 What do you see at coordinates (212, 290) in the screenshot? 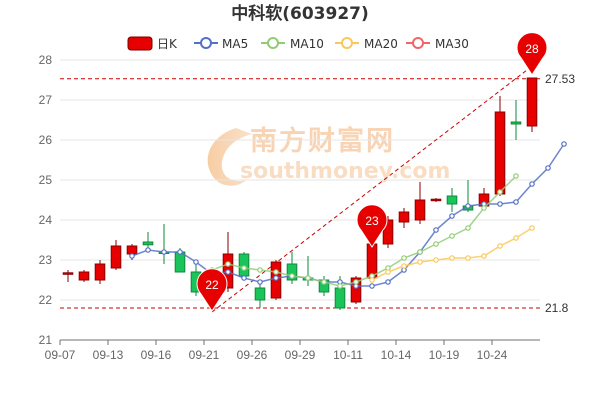
I see `min-pin-shape` at bounding box center [212, 290].